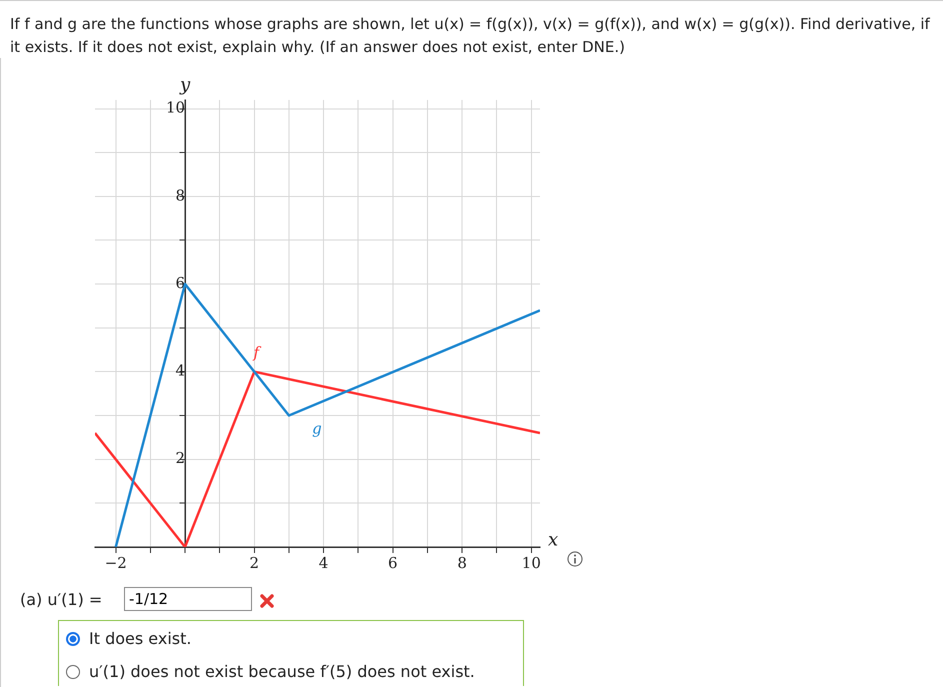  What do you see at coordinates (462, 563) in the screenshot?
I see `x-tick-label: 8` at bounding box center [462, 563].